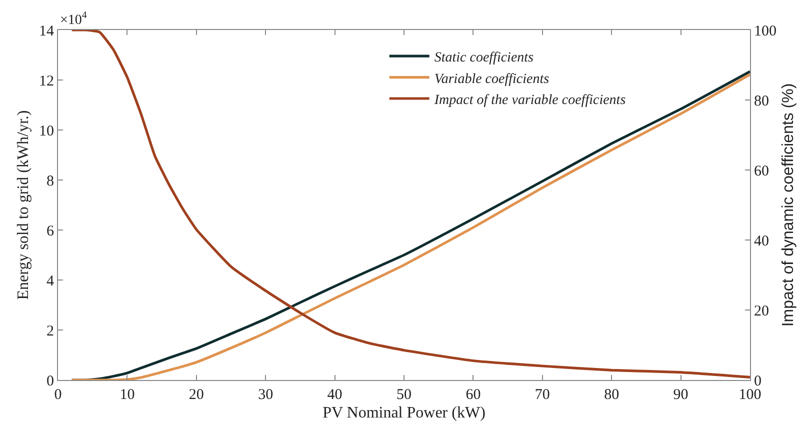 Image resolution: width=806 pixels, height=430 pixels. I want to click on y2-tick-label: 100, so click(765, 31).